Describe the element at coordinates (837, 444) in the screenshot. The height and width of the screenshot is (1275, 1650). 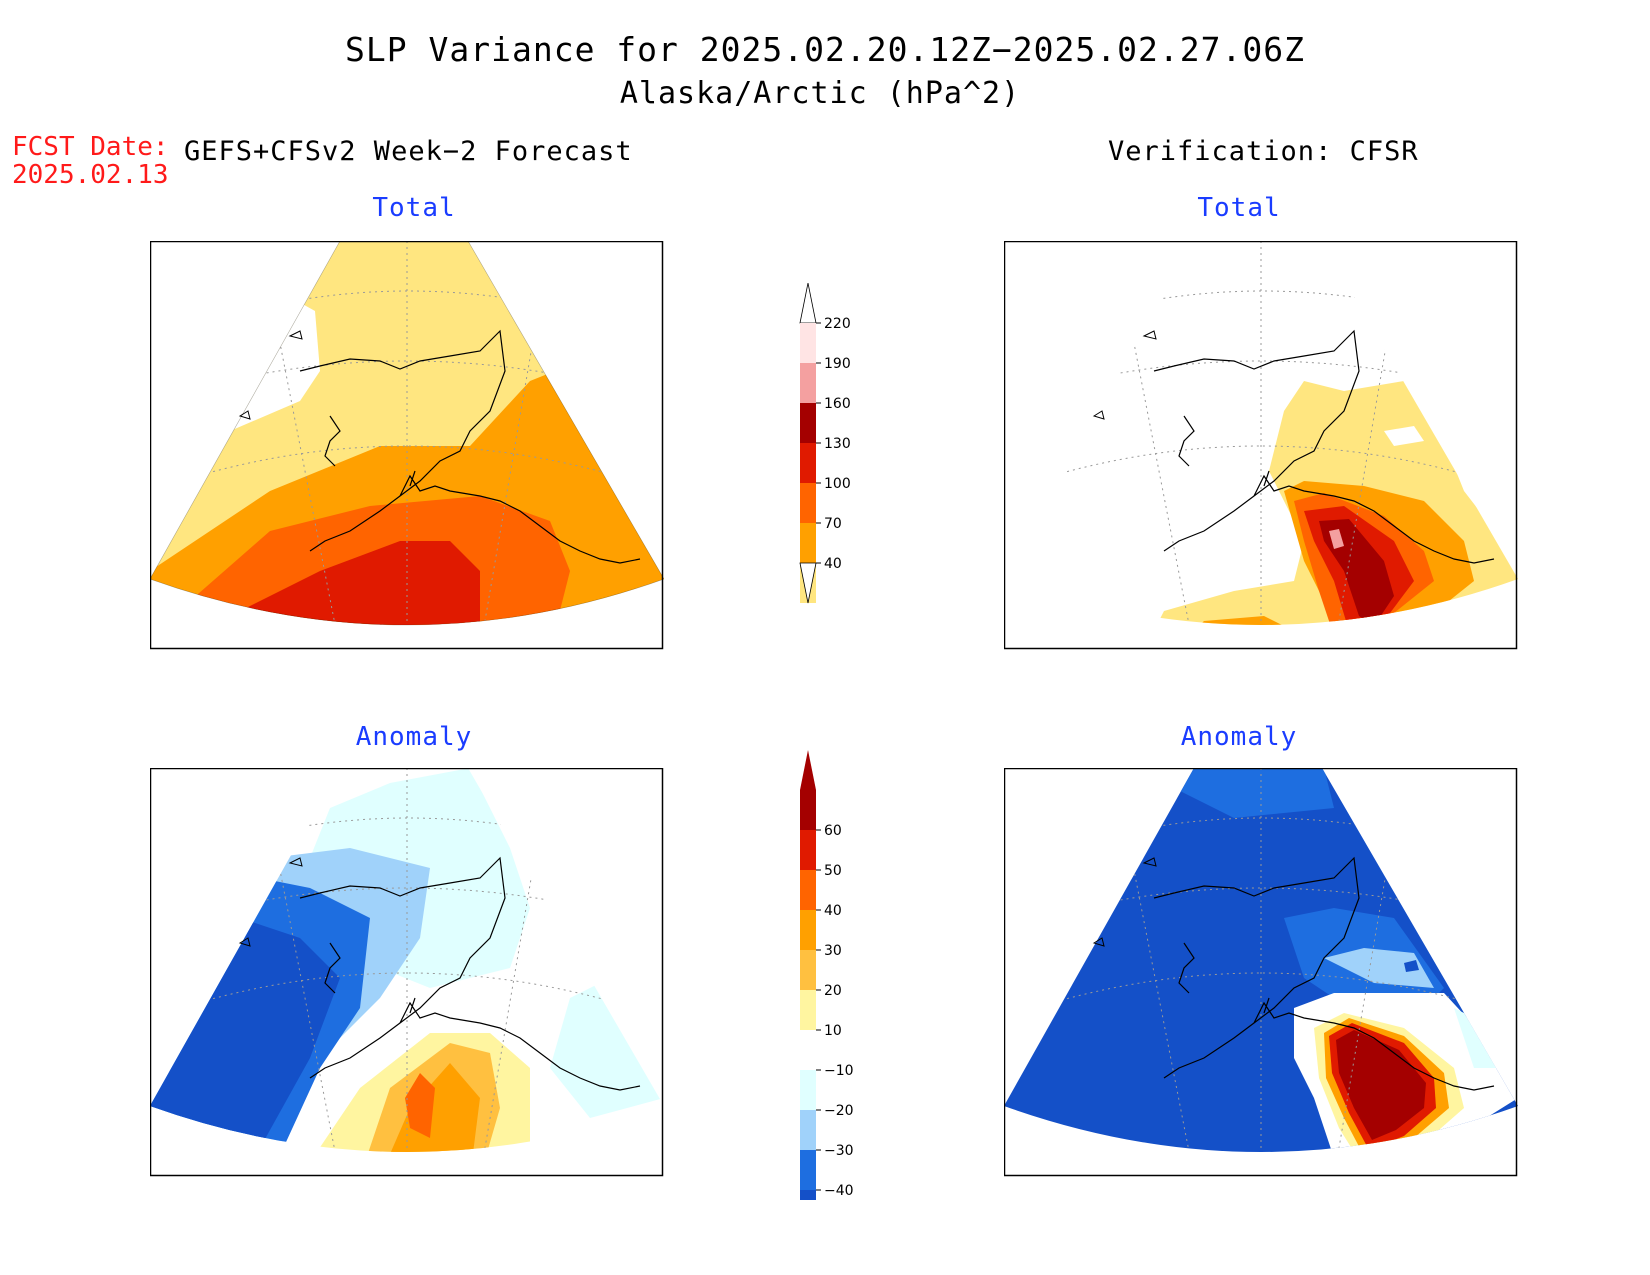
I see `colorbar-tick-label: 130` at that location.